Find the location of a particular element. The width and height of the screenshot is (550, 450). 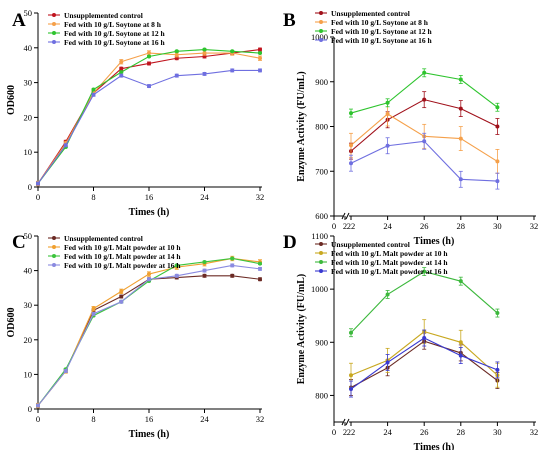

x-tick-label: 8 is located at coordinates (93, 419).